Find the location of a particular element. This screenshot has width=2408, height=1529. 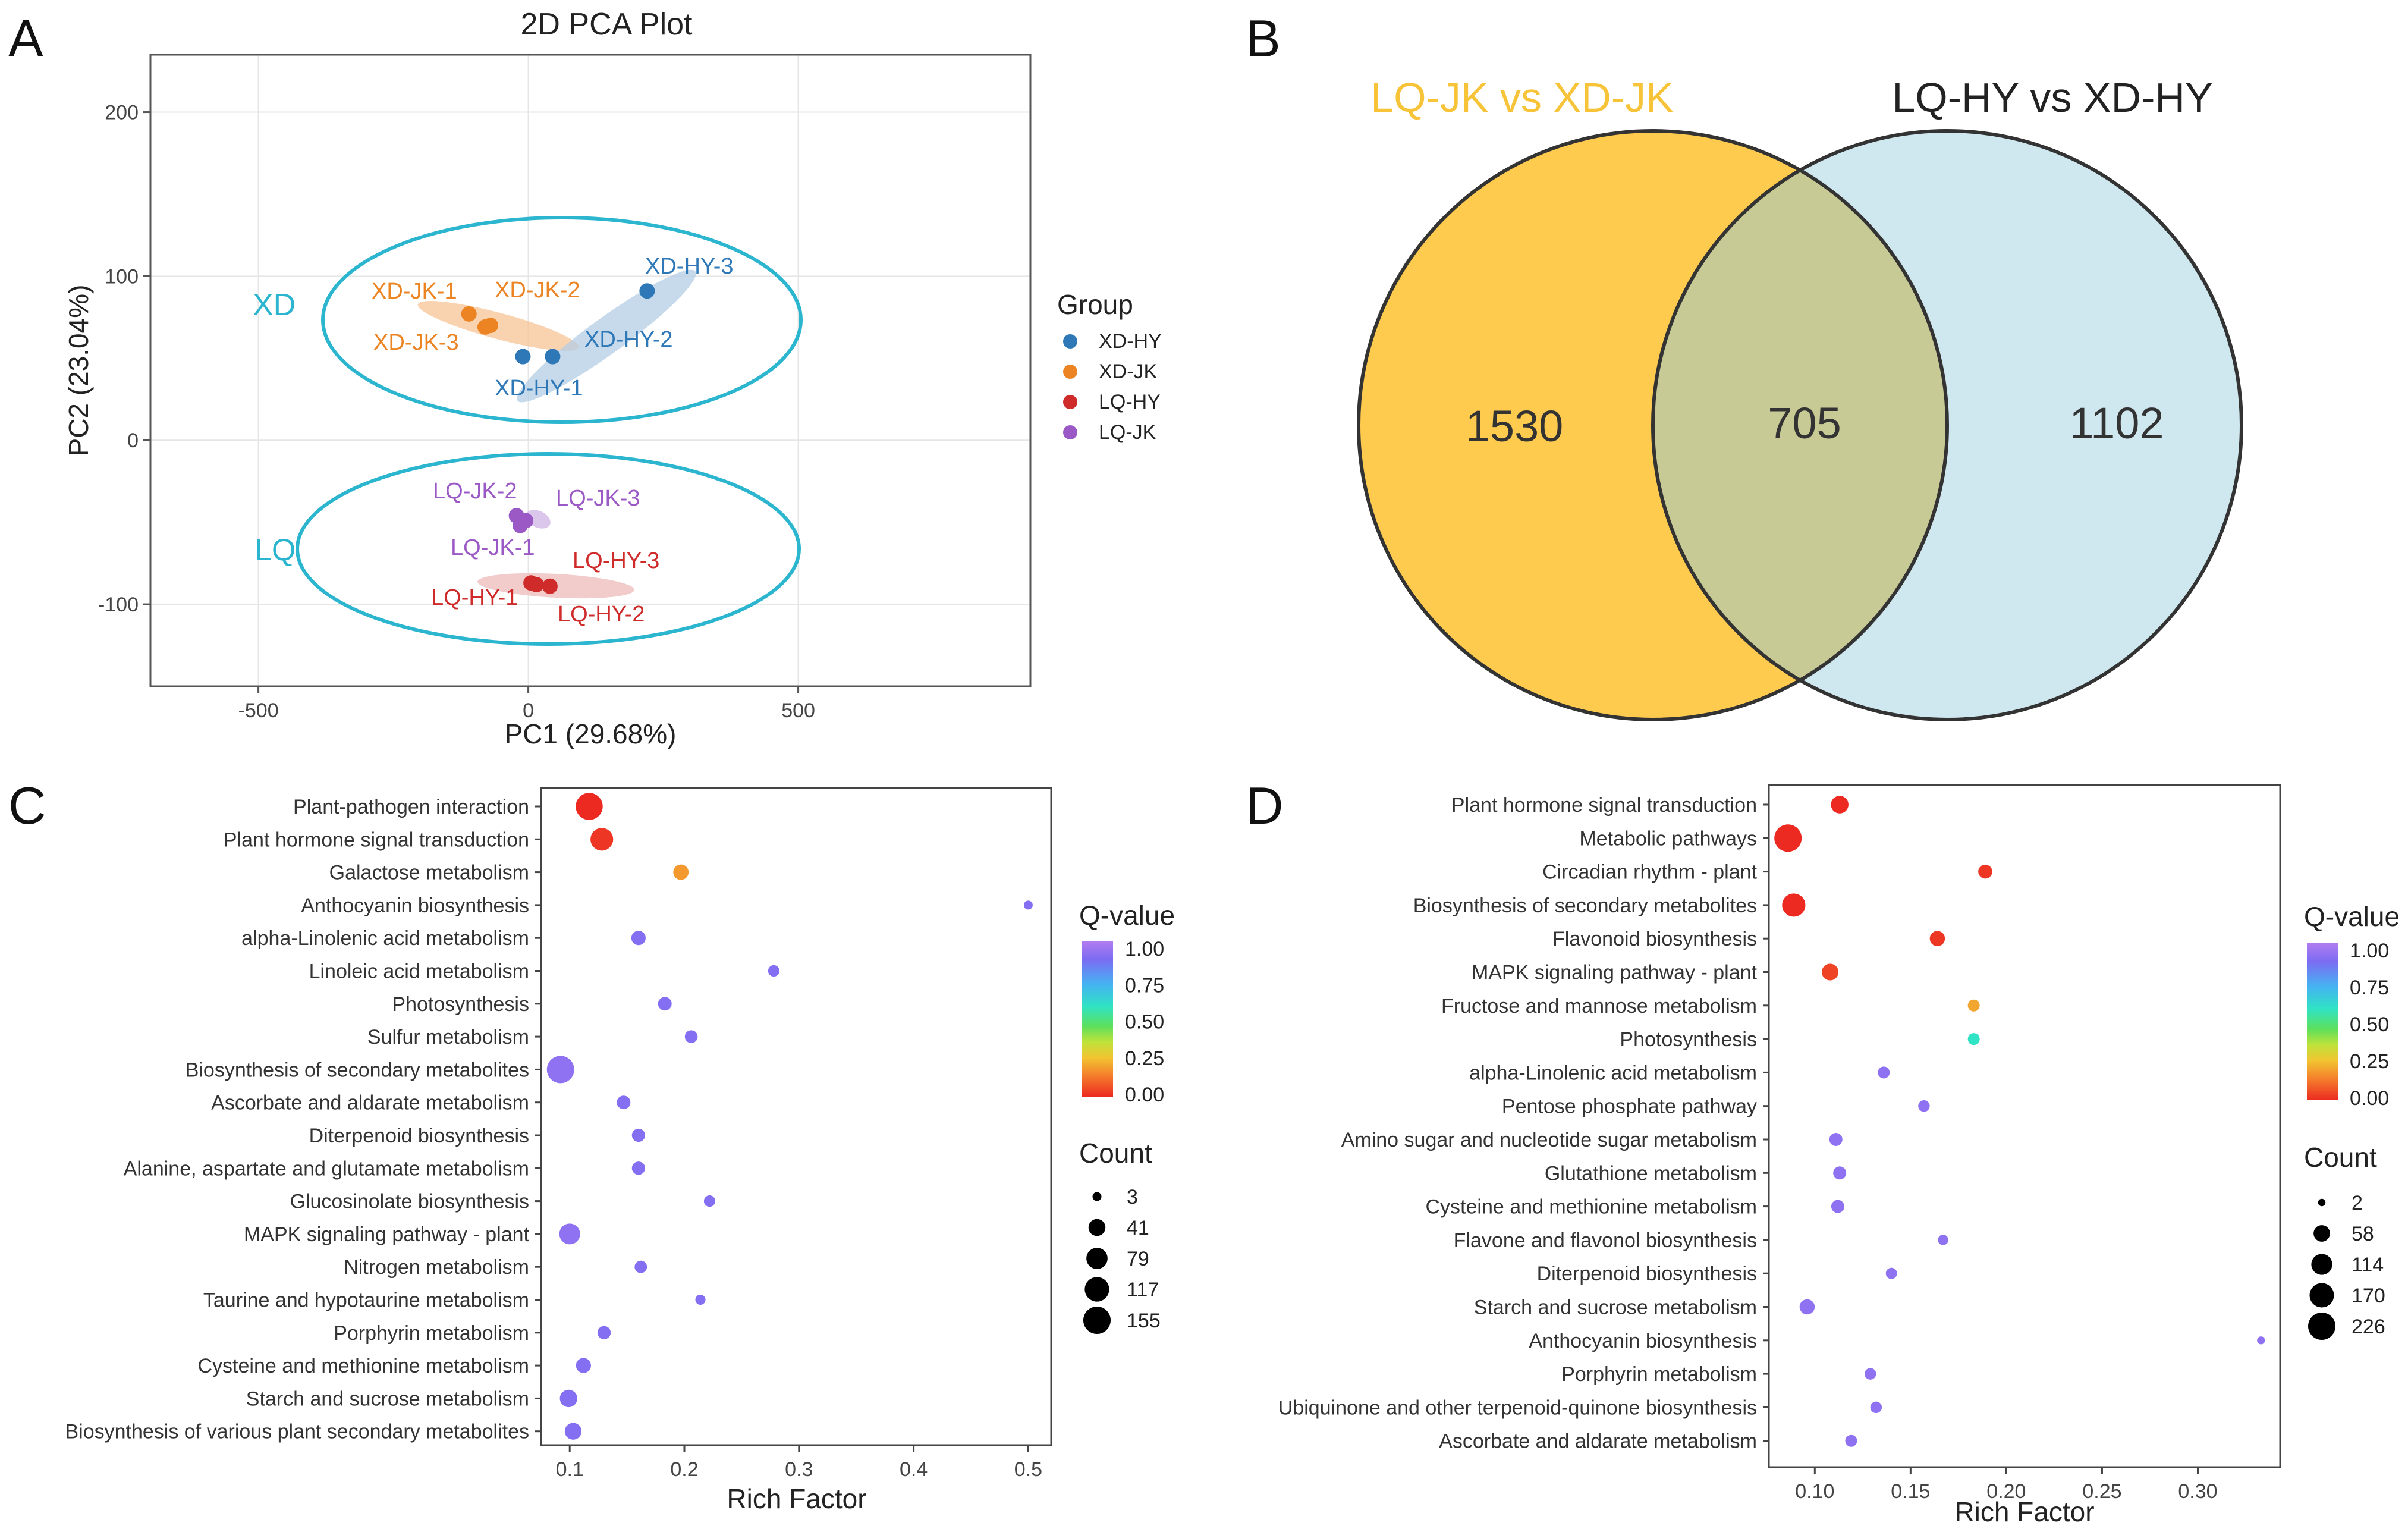

d-point-fructose-and-mannose-metabolism is located at coordinates (1973, 1005).